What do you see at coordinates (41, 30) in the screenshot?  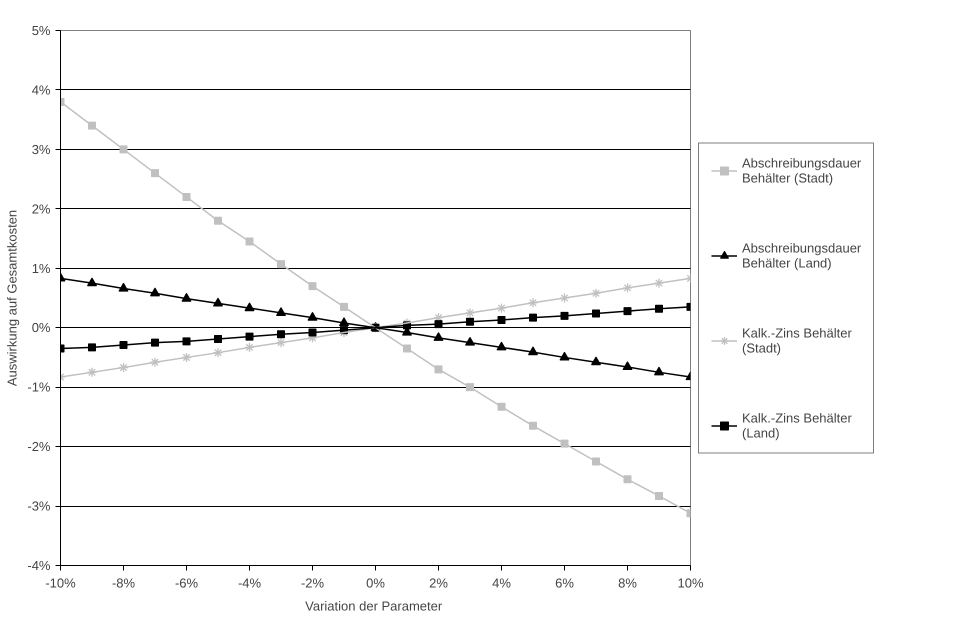 I see `y-tick-label: 5%` at bounding box center [41, 30].